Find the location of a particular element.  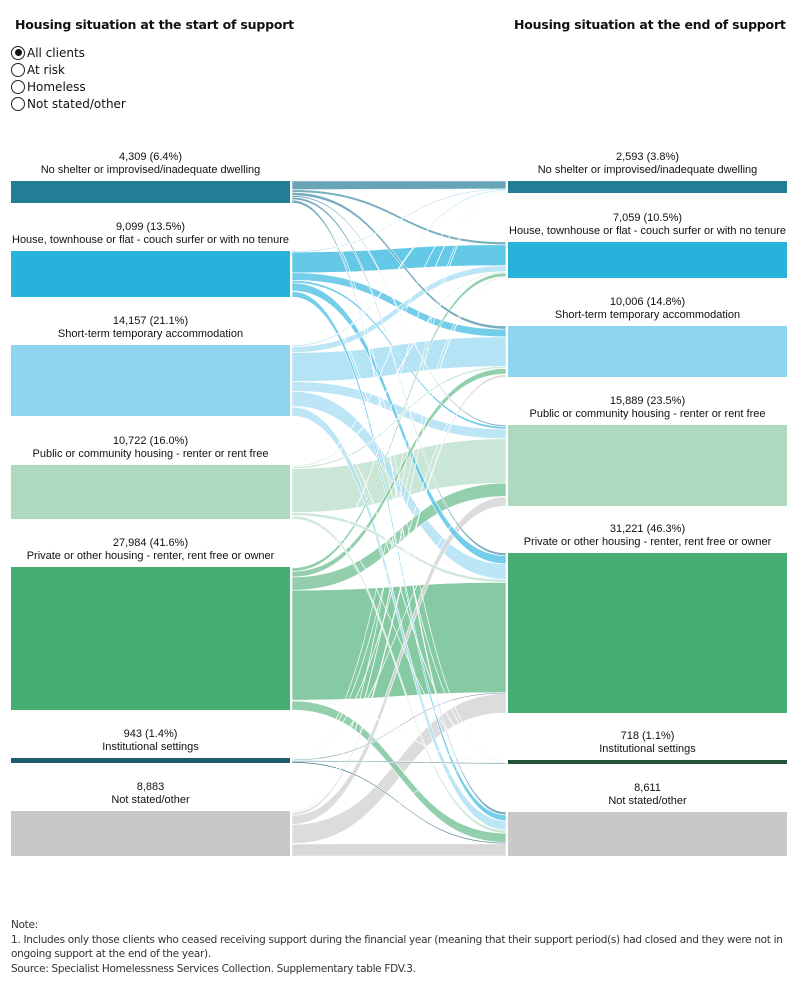

flow-public-to-inst is located at coordinates (399, 639).